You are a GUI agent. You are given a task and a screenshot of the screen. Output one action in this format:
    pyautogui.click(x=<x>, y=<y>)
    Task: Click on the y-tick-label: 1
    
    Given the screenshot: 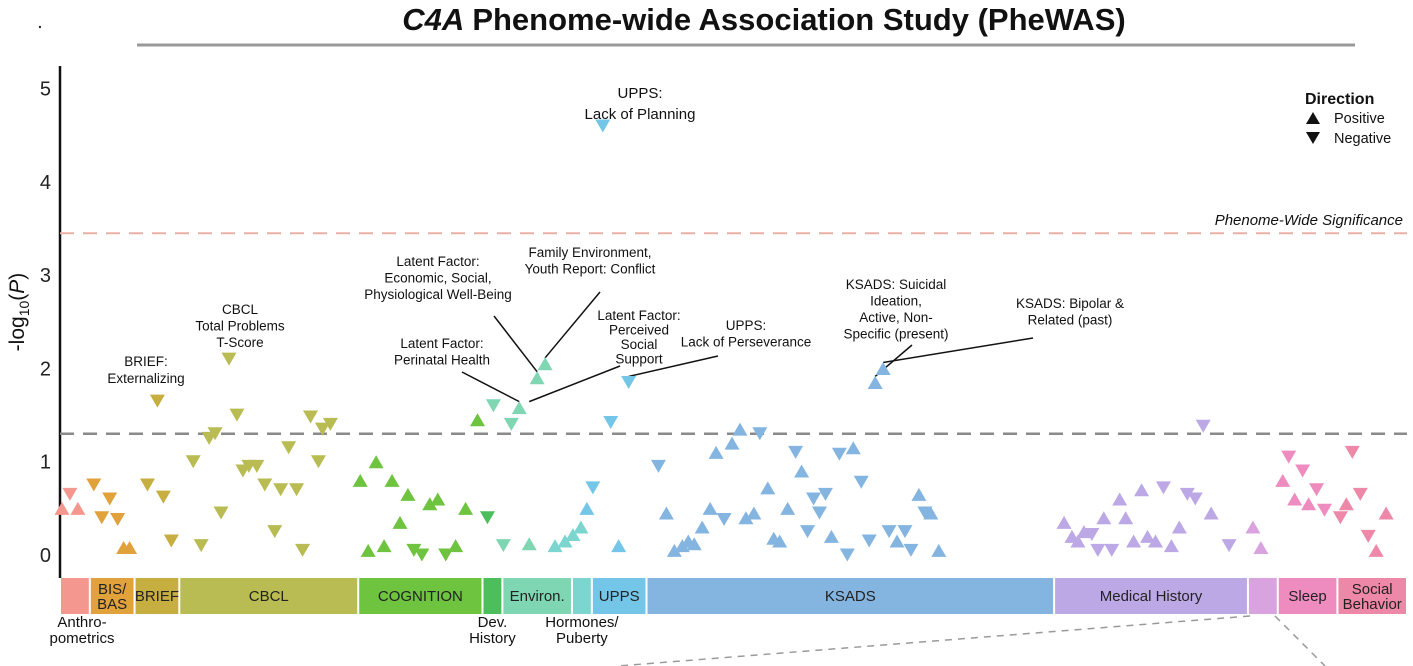 What is the action you would take?
    pyautogui.click(x=45, y=463)
    